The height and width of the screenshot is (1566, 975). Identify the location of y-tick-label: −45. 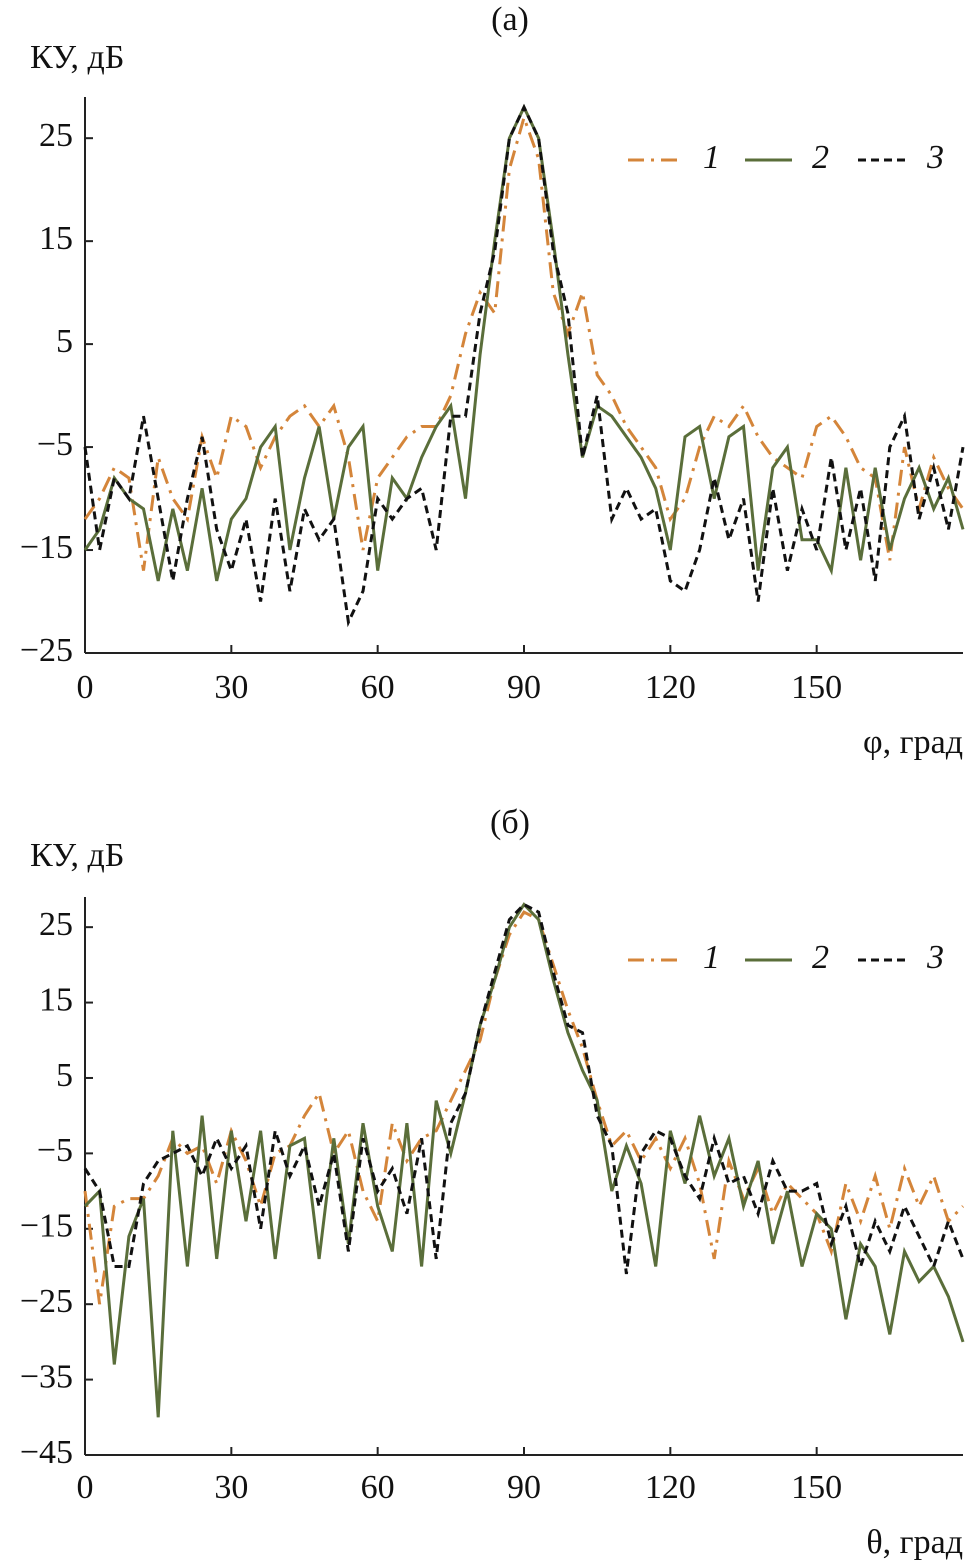
(46, 1452).